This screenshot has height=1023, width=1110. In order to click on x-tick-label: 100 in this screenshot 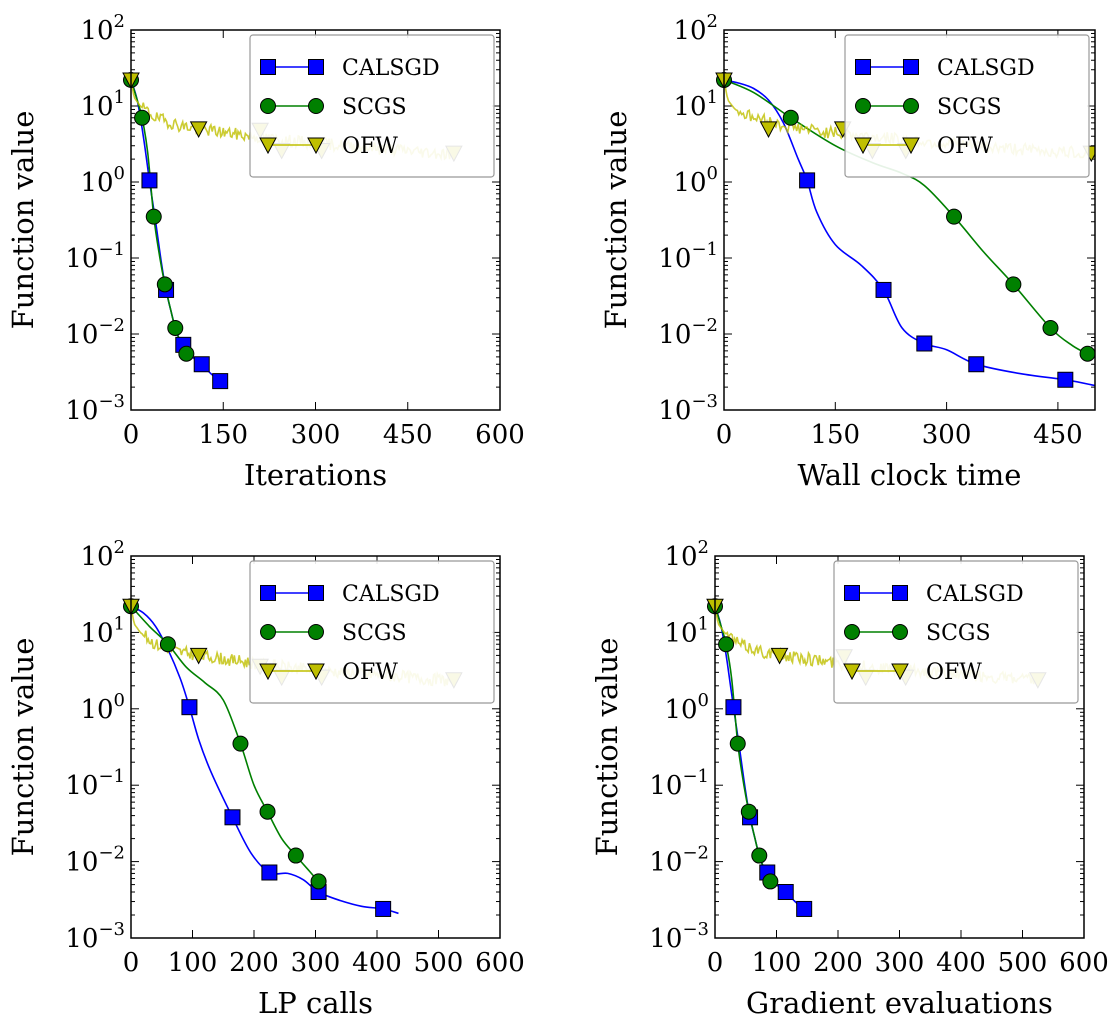, I will do `click(777, 963)`.